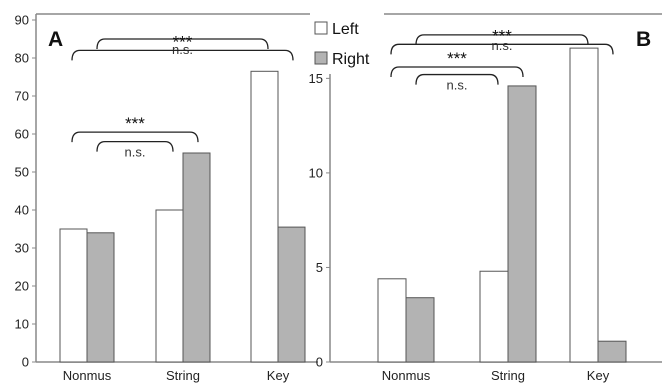 Image resolution: width=662 pixels, height=387 pixels. What do you see at coordinates (316, 172) in the screenshot?
I see `y-tick-label-b-2: 10` at bounding box center [316, 172].